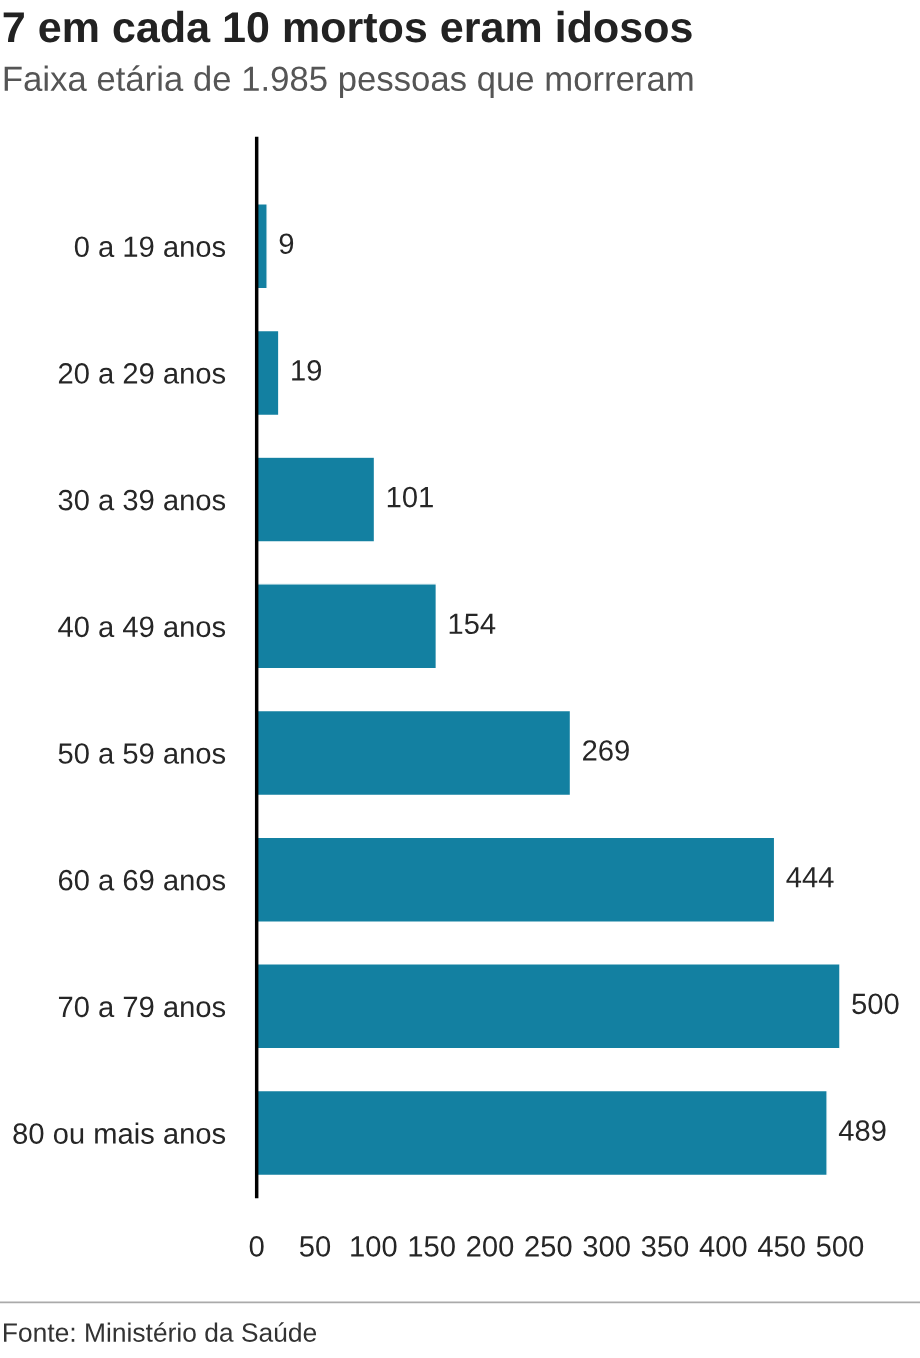  I want to click on data-label: 9, so click(286, 244).